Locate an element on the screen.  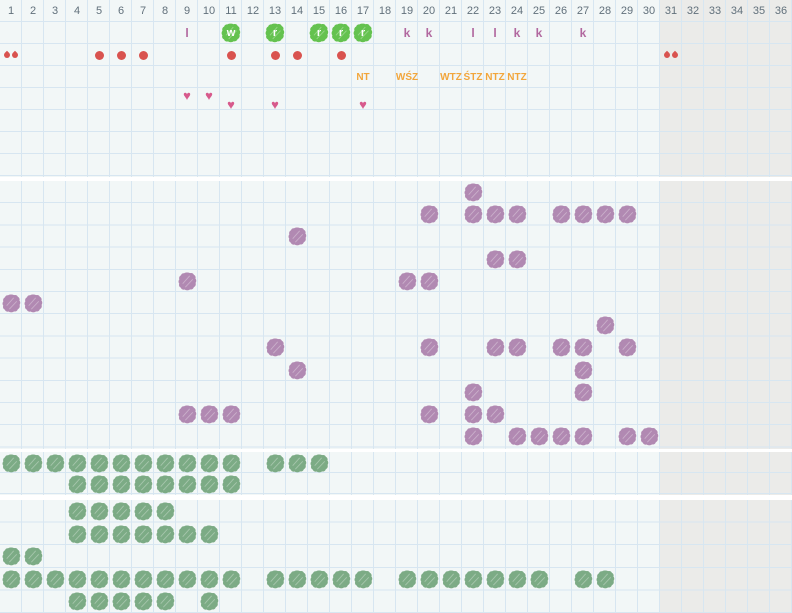
note-label: NTZ is located at coordinates (517, 77).